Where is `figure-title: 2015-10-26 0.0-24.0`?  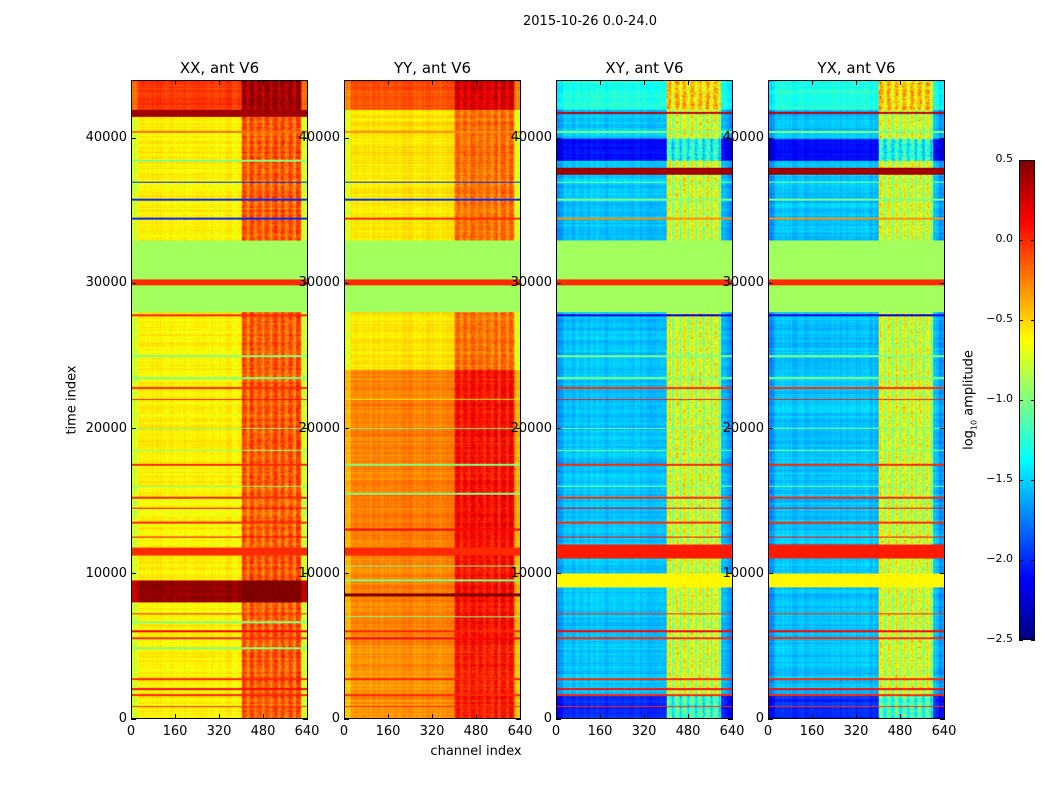
figure-title: 2015-10-26 0.0-24.0 is located at coordinates (590, 21).